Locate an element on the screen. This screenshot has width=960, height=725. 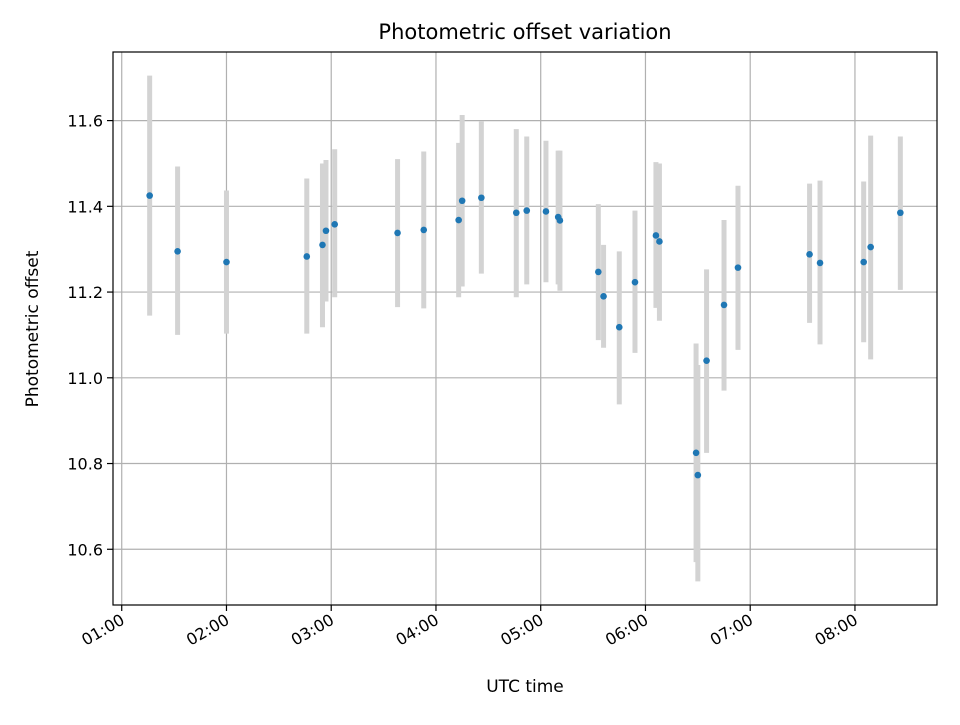
y-tick-label: 11.6 is located at coordinates (85, 121).